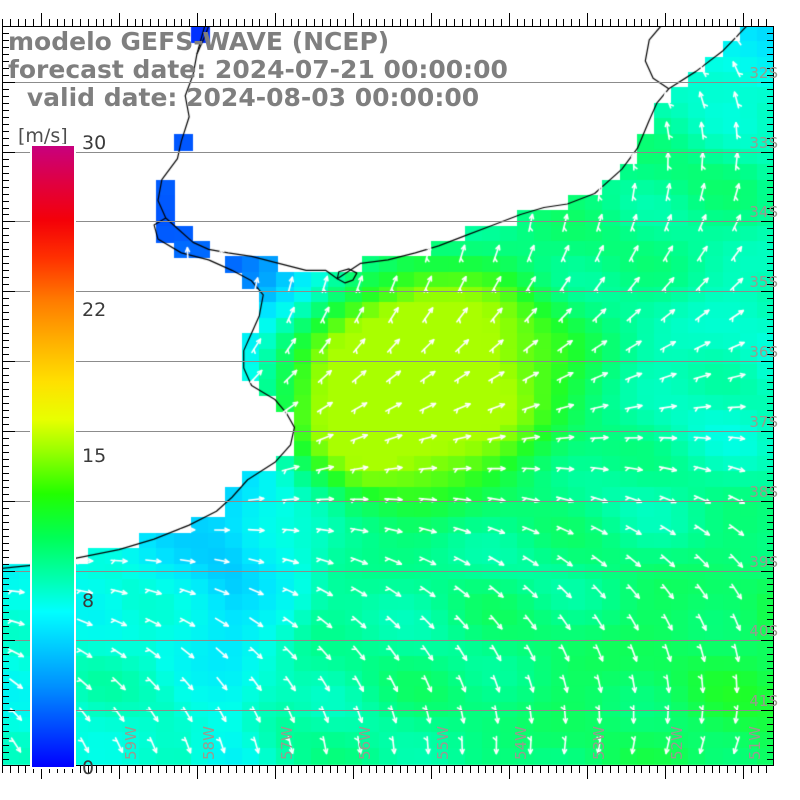 The width and height of the screenshot is (800, 800). I want to click on gridline-horizontal, so click(388, 710).